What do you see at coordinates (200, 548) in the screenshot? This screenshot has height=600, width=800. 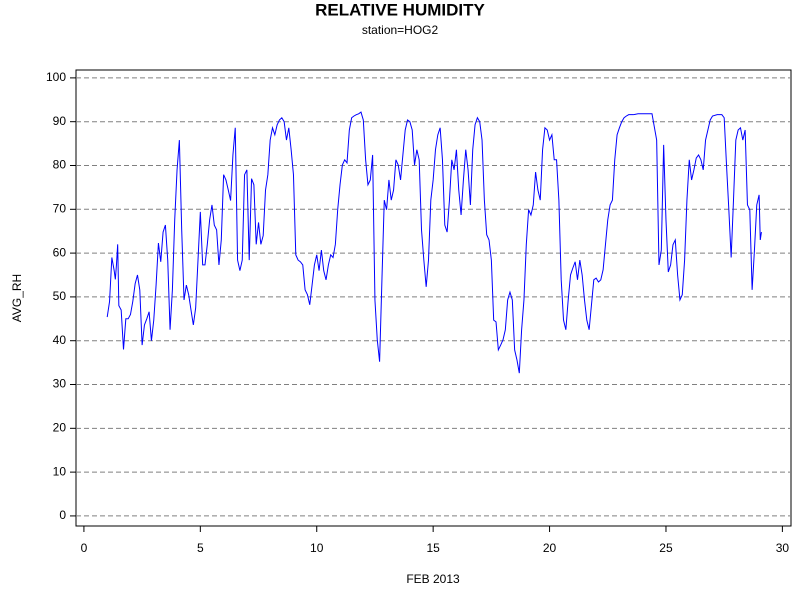 I see `x-tick-label: 5` at bounding box center [200, 548].